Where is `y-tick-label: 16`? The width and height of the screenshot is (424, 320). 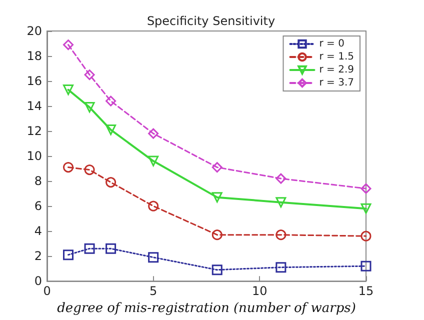
y-tick-label: 16 is located at coordinates (34, 81).